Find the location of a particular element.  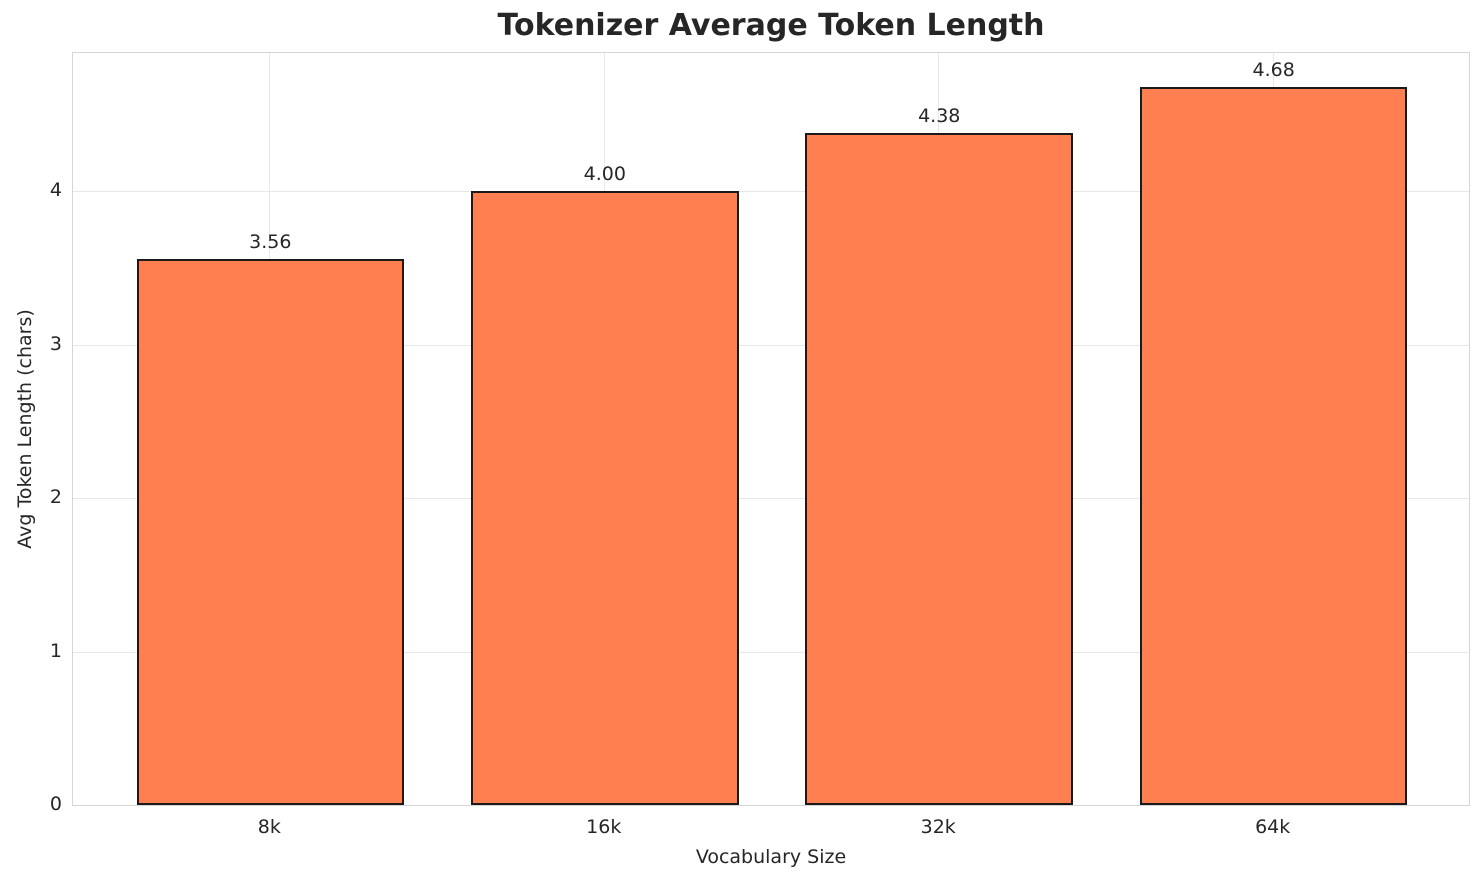

bar-16k is located at coordinates (604, 498).